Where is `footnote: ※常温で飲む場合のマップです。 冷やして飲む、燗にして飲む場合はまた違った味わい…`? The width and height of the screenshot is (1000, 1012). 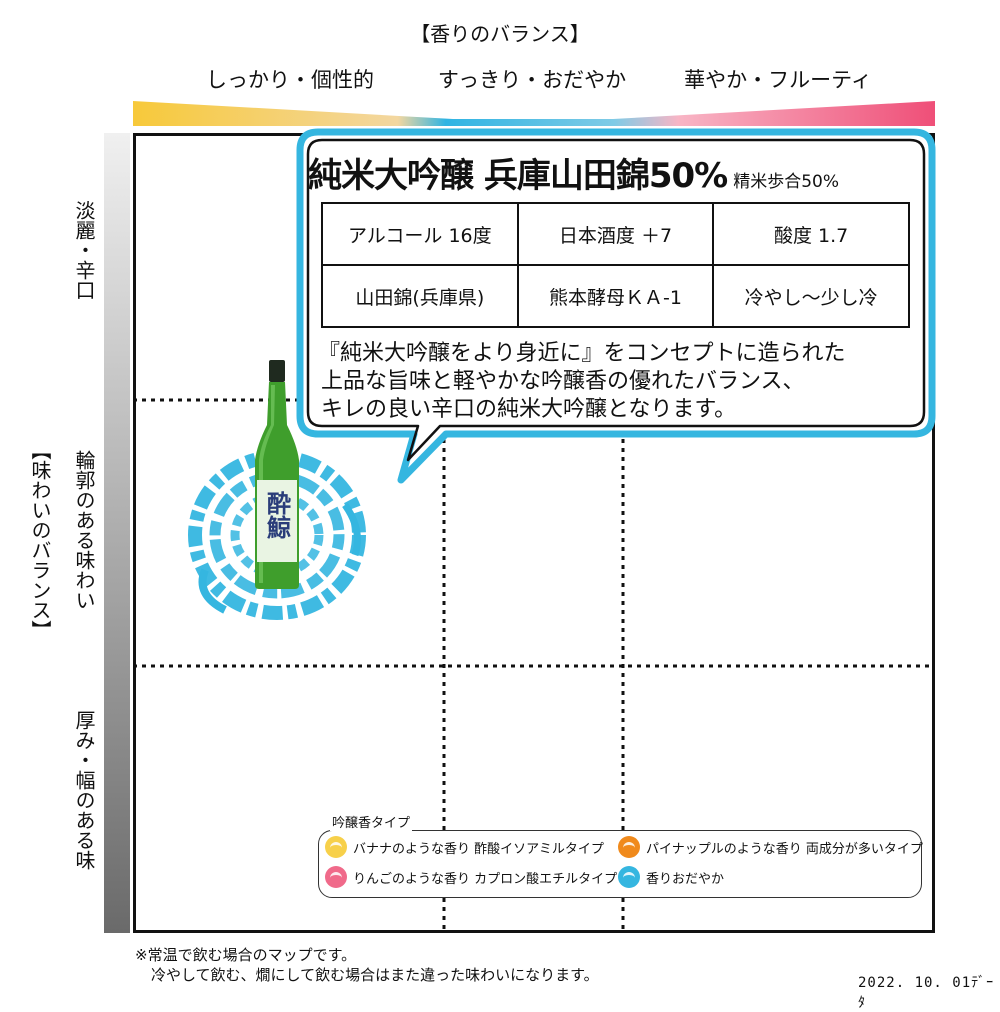
footnote: ※常温で飲む場合のマップです。 冷やして飲む、燗にして飲む場合はまた違った味わい… is located at coordinates (367, 965).